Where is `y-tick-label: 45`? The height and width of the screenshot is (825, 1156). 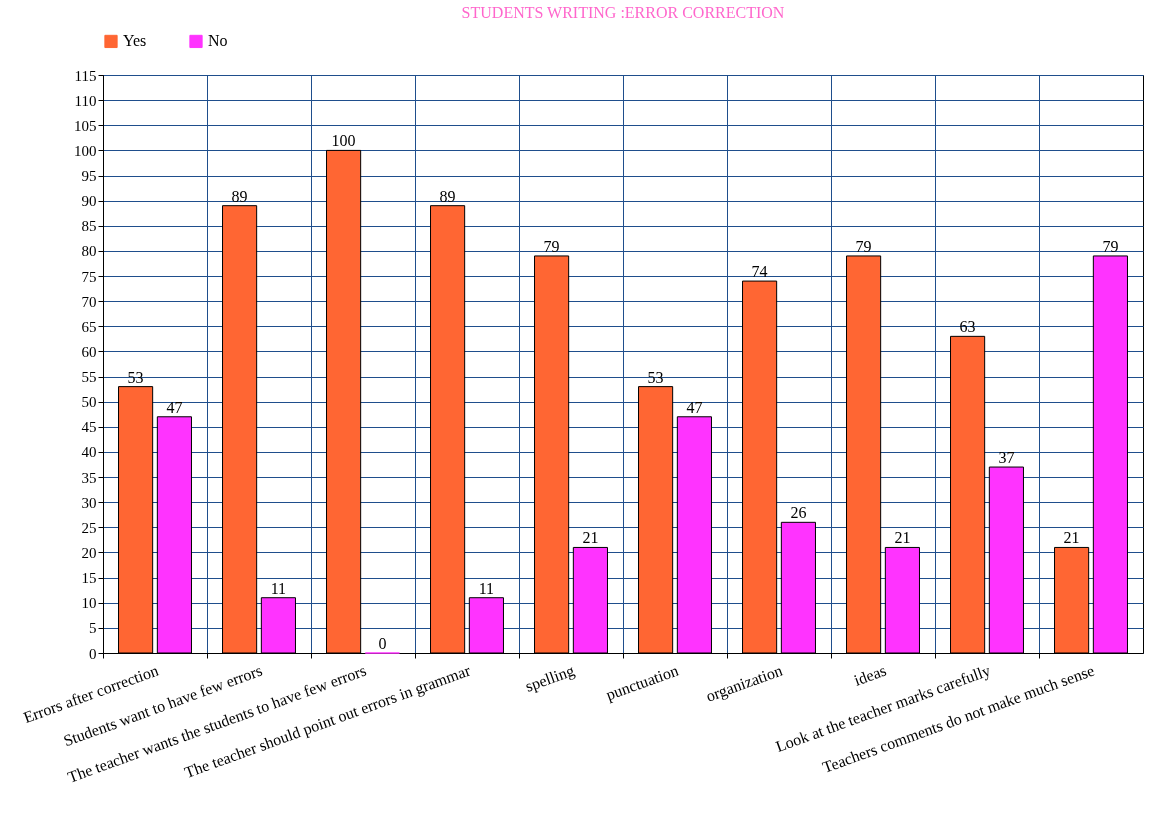 y-tick-label: 45 is located at coordinates (89, 427).